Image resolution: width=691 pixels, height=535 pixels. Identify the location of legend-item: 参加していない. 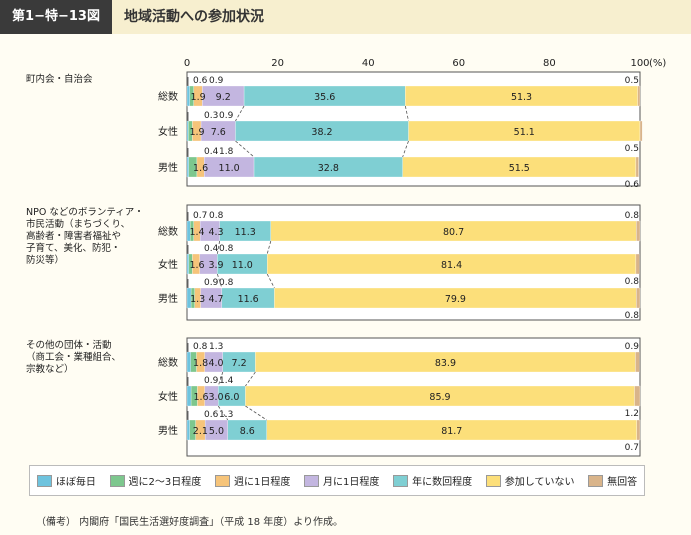
(529, 480).